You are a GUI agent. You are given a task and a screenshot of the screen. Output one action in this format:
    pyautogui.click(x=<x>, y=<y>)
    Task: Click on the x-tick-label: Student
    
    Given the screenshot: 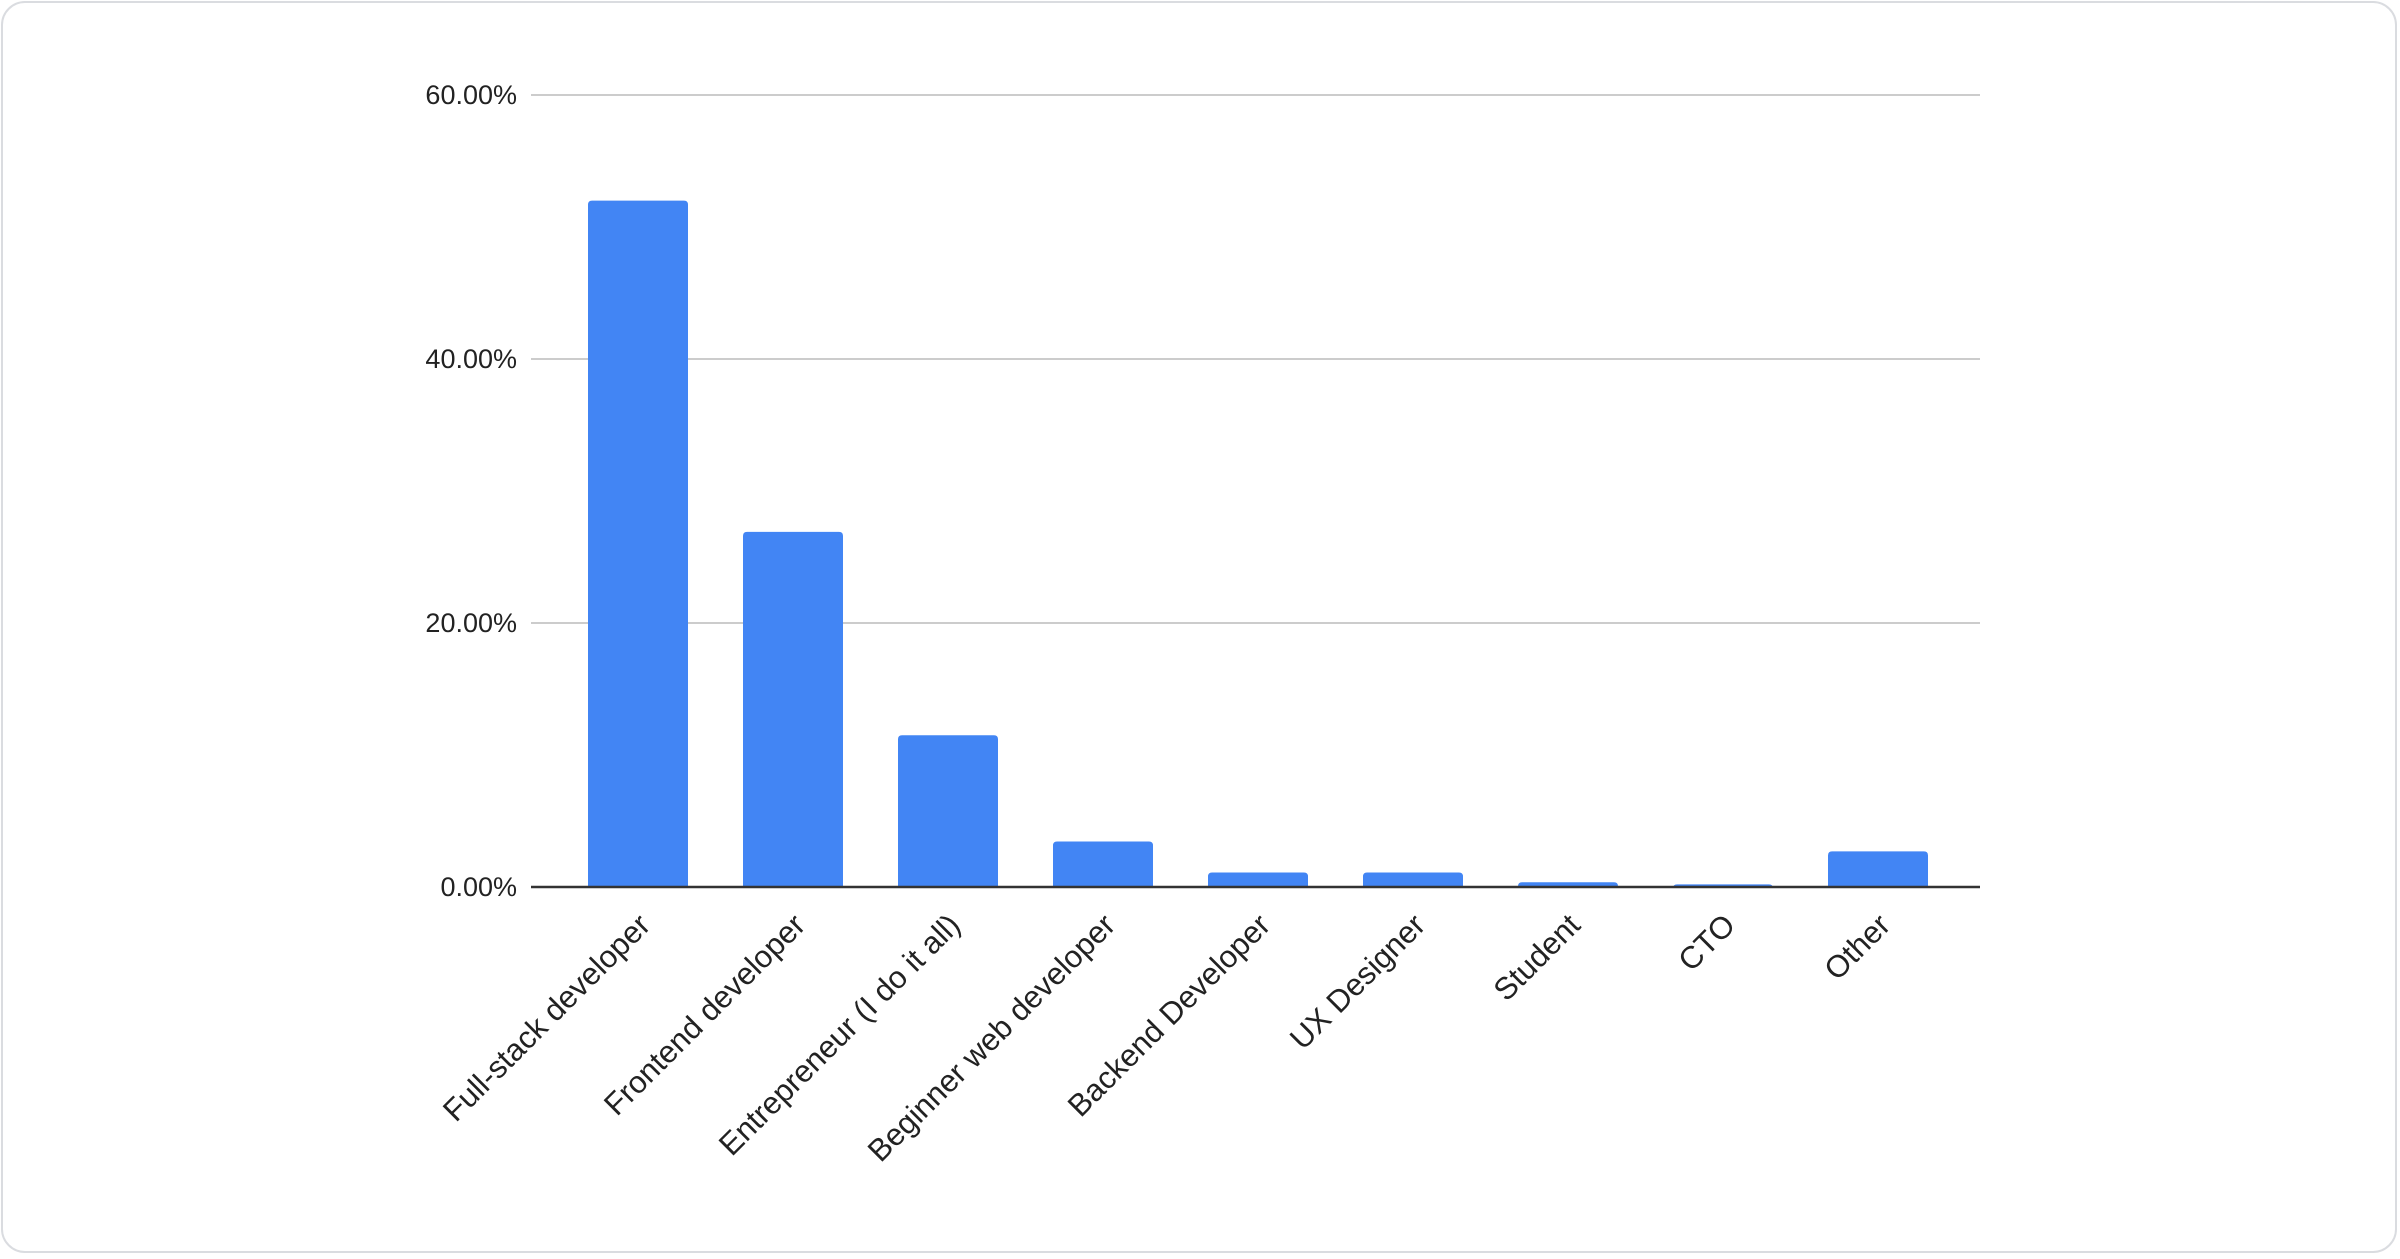 What is the action you would take?
    pyautogui.click(x=1537, y=957)
    